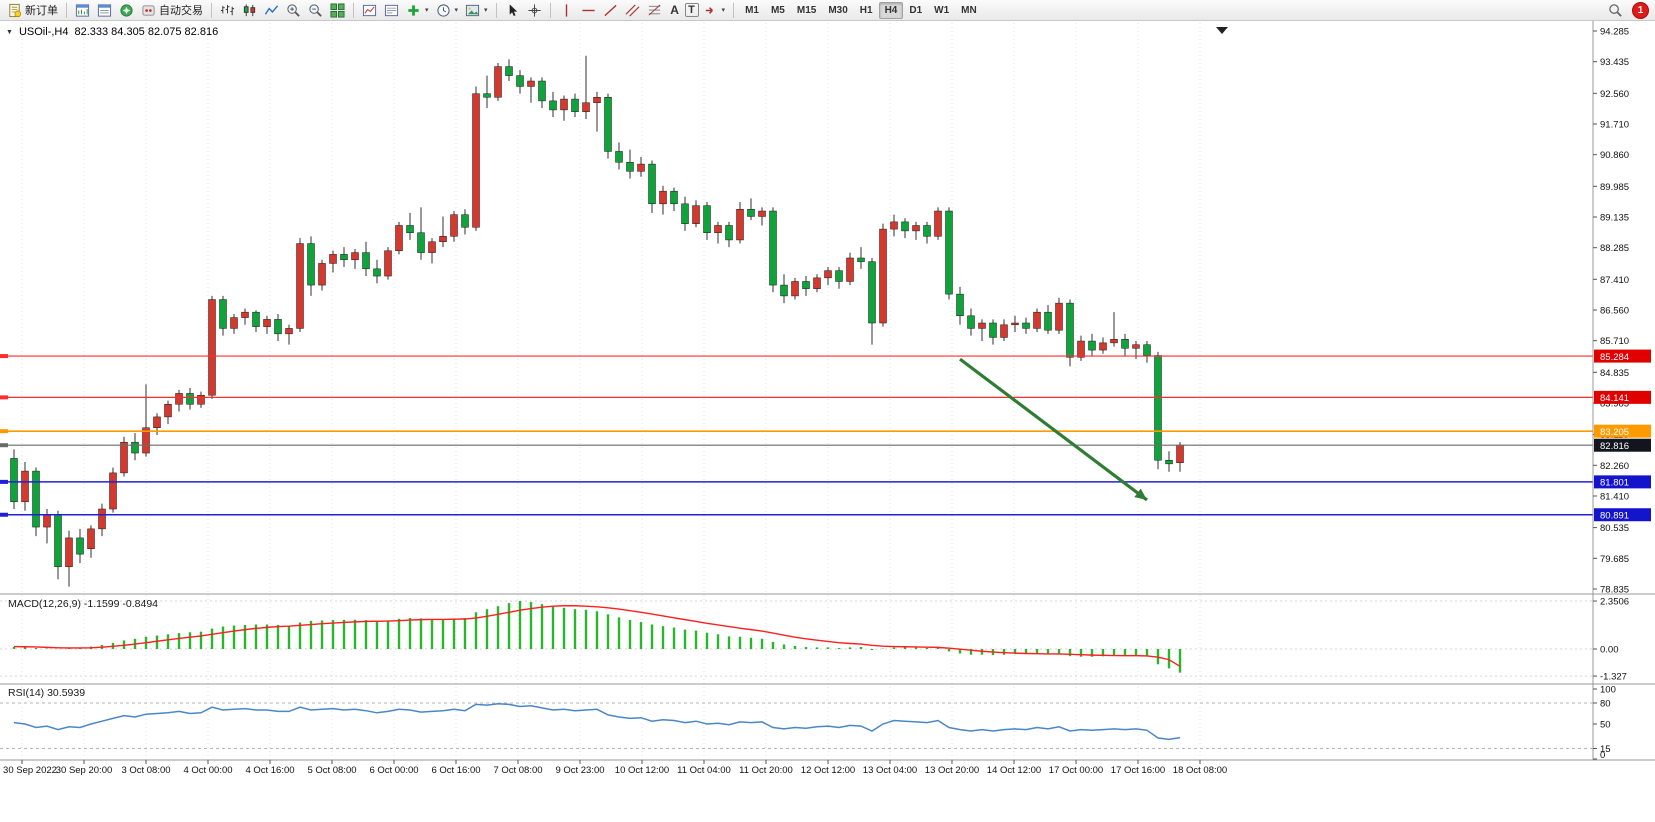 This screenshot has width=1655, height=822. Describe the element at coordinates (4, 481) in the screenshot. I see `price-line-left-marker` at that location.